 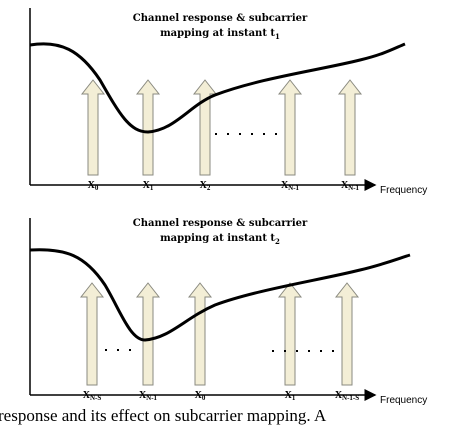 I want to click on subcarrier-label: XN-1-S, so click(x=347, y=396).